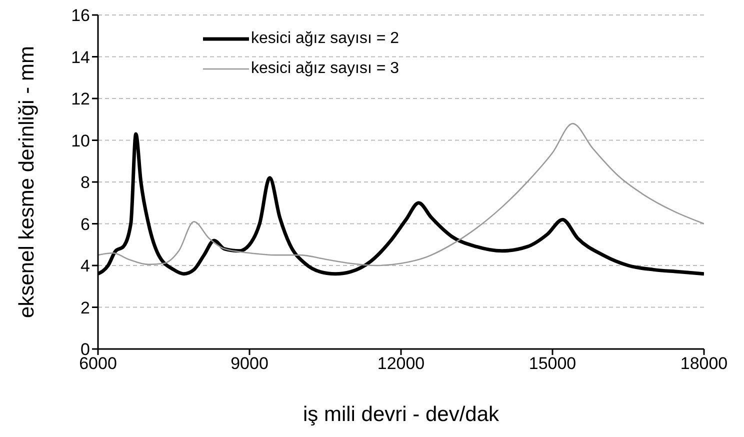 This screenshot has height=437, width=744. What do you see at coordinates (401, 364) in the screenshot?
I see `x-tick-label: 12000` at bounding box center [401, 364].